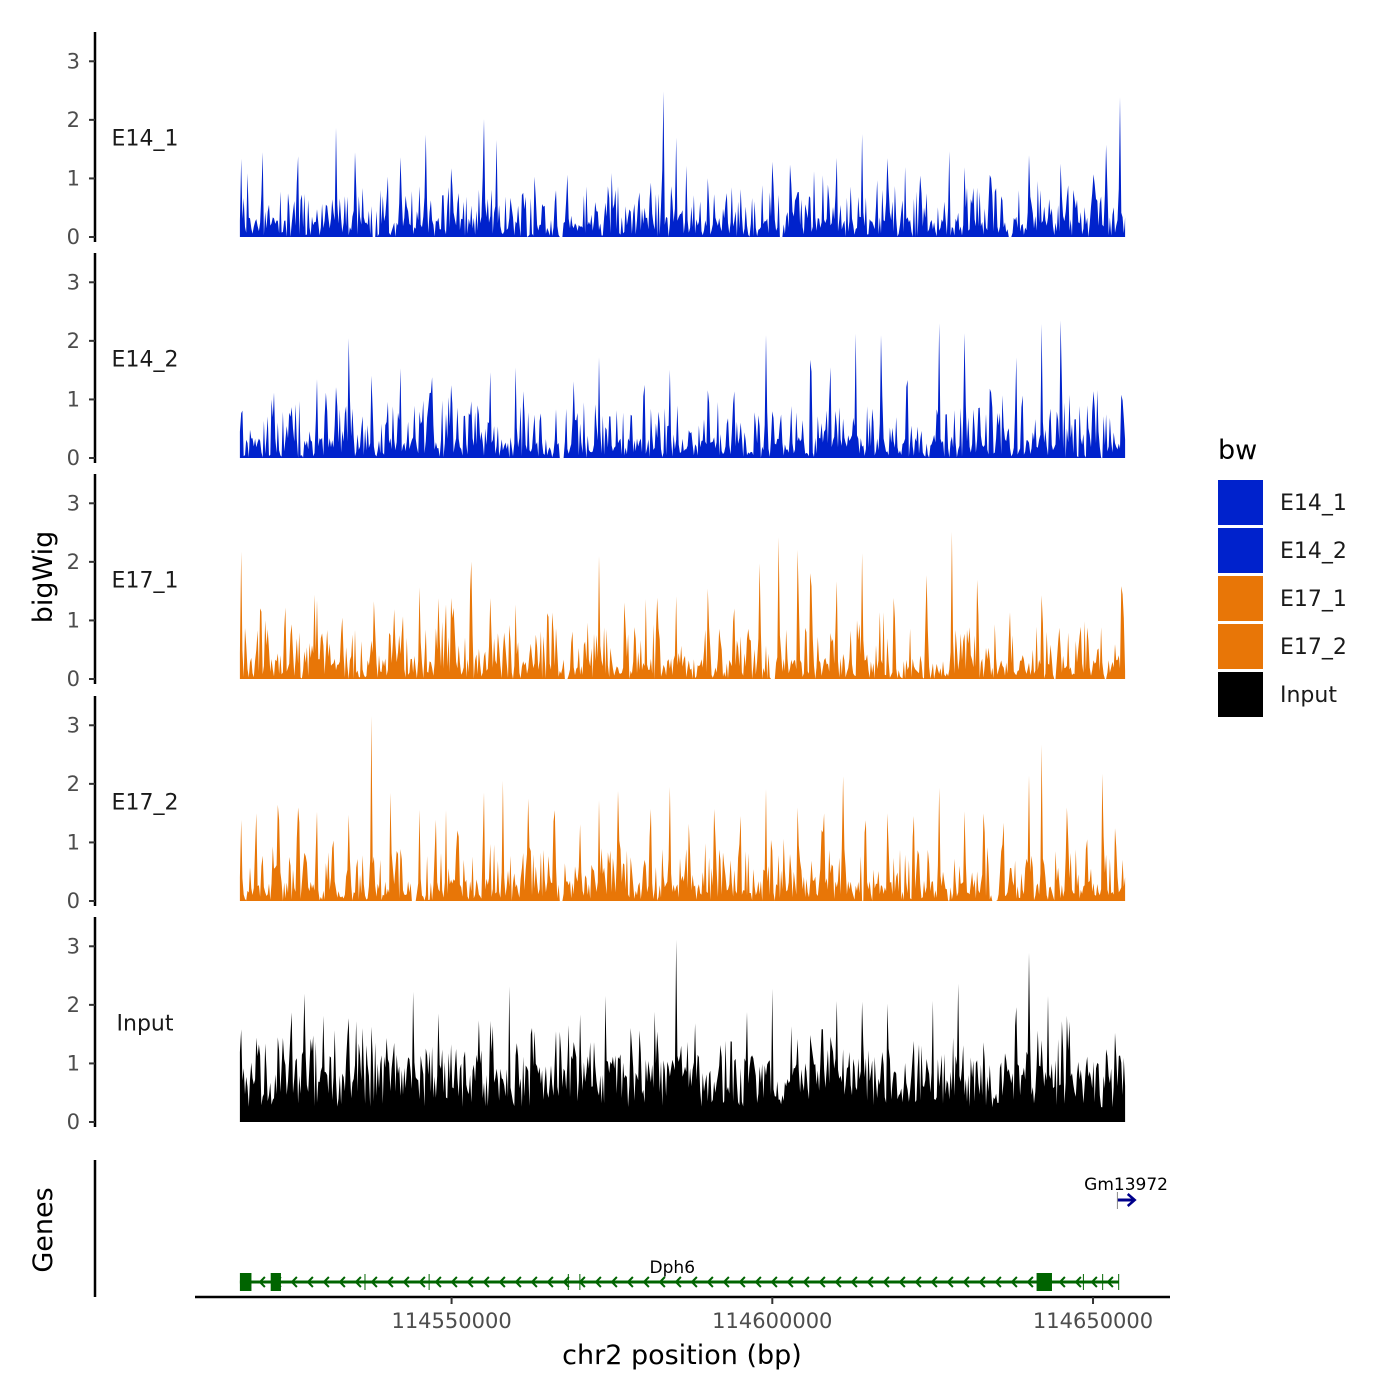 Image resolution: width=1400 pixels, height=1400 pixels. I want to click on panel-input: 0 1 2 3 Input, so click(596, 1025).